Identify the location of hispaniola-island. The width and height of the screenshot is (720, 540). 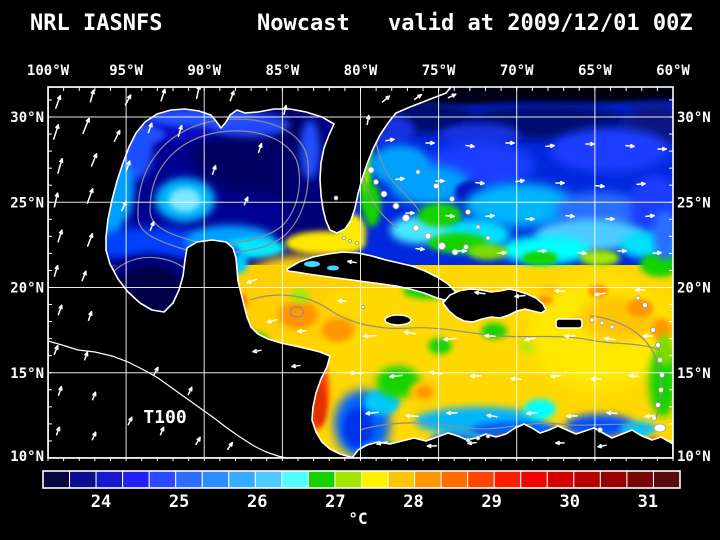
(494, 305).